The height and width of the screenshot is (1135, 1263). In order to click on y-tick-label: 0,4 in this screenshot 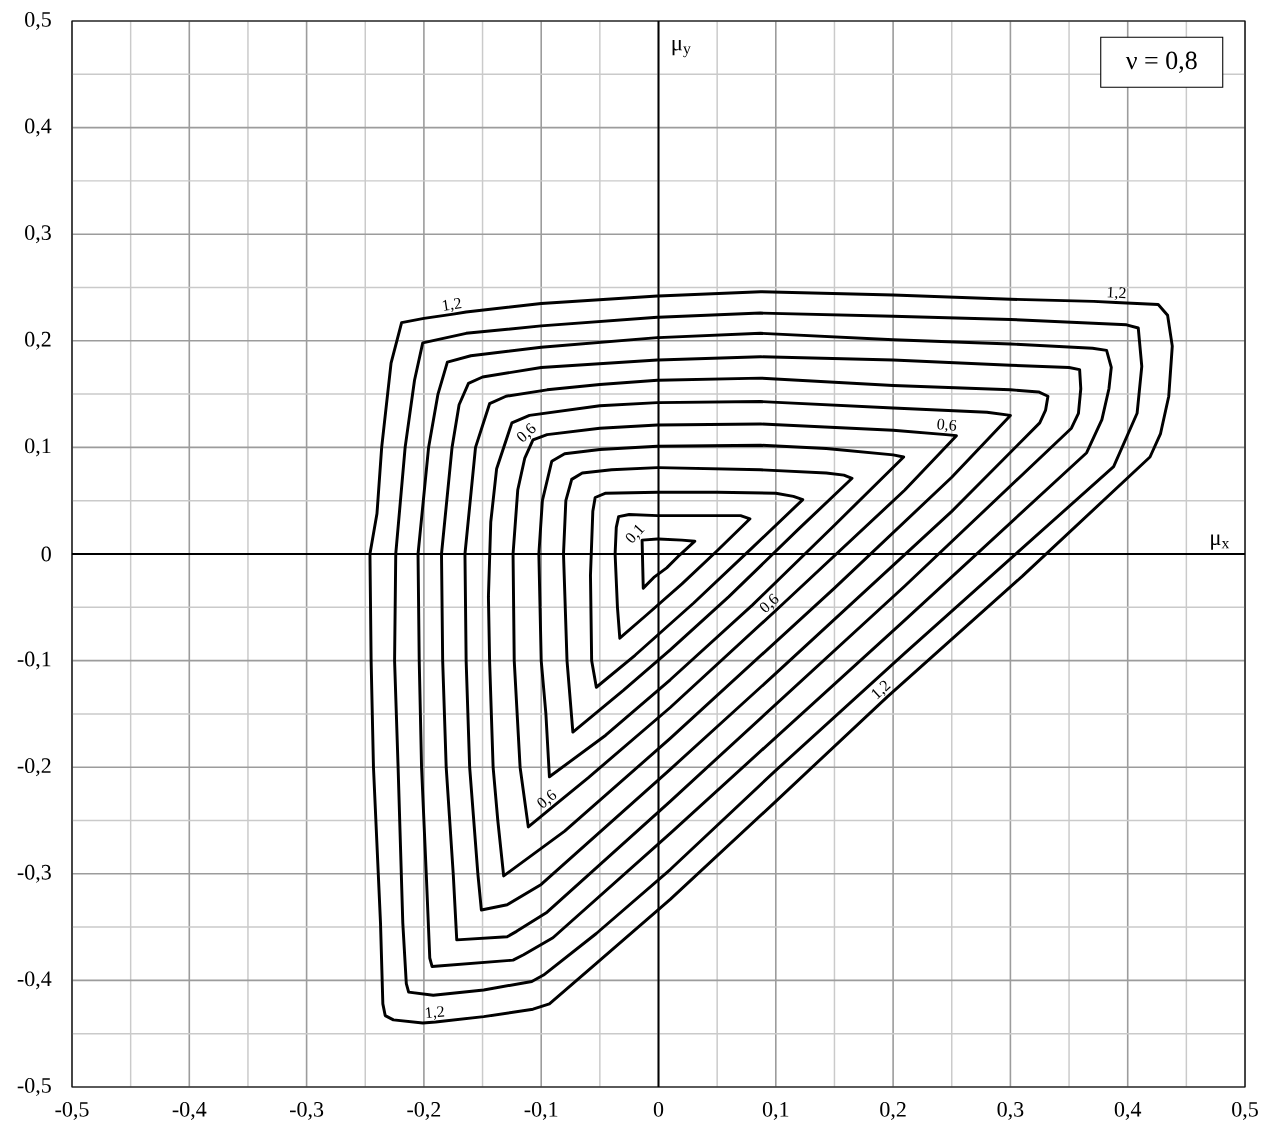, I will do `click(38, 127)`.